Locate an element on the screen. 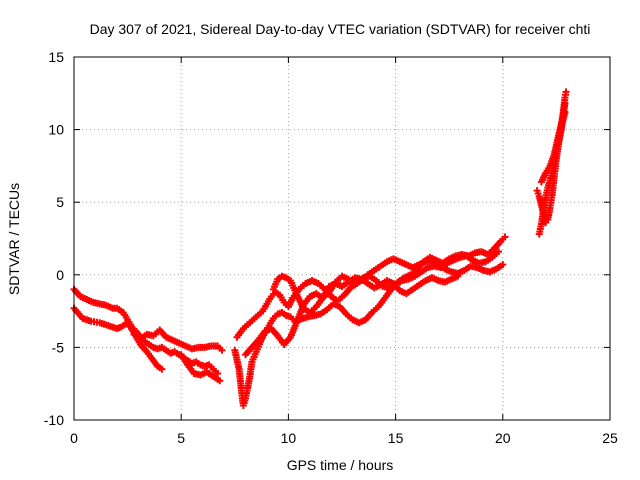  y-tick-label: -5 is located at coordinates (58, 347).